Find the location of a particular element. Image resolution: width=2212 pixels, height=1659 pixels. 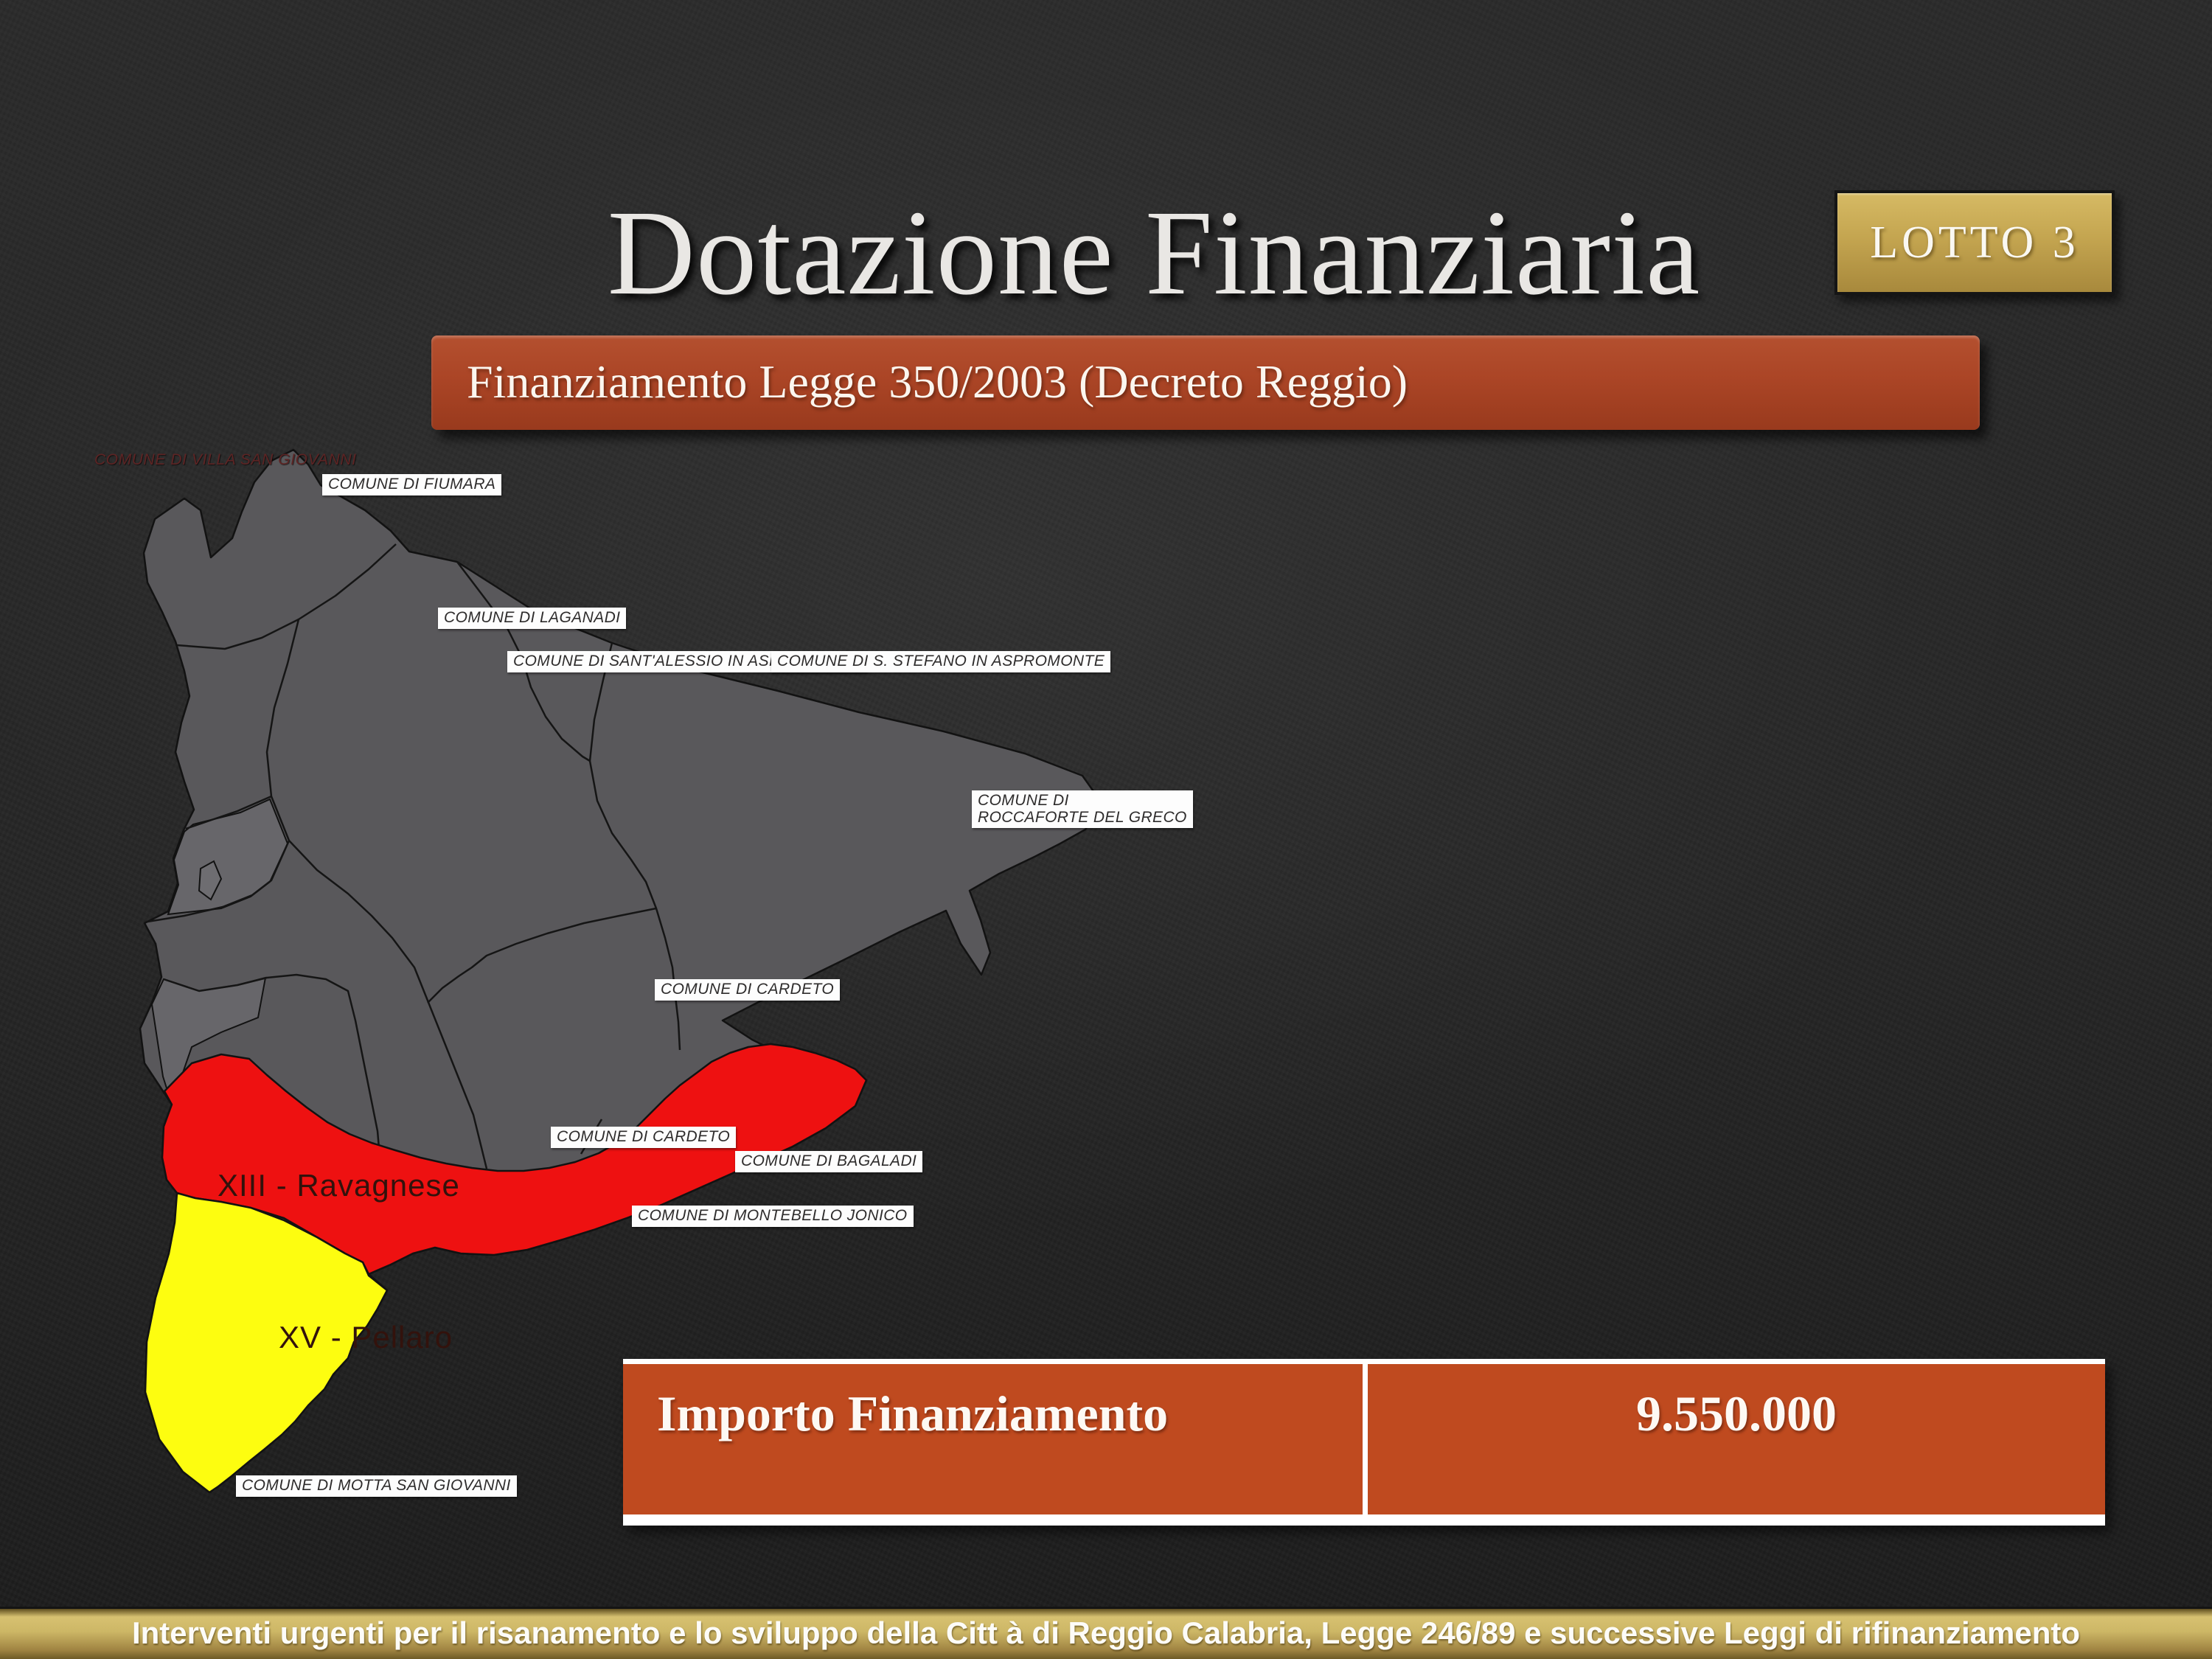

map-region-pellaro-yellow is located at coordinates (266, 1343).